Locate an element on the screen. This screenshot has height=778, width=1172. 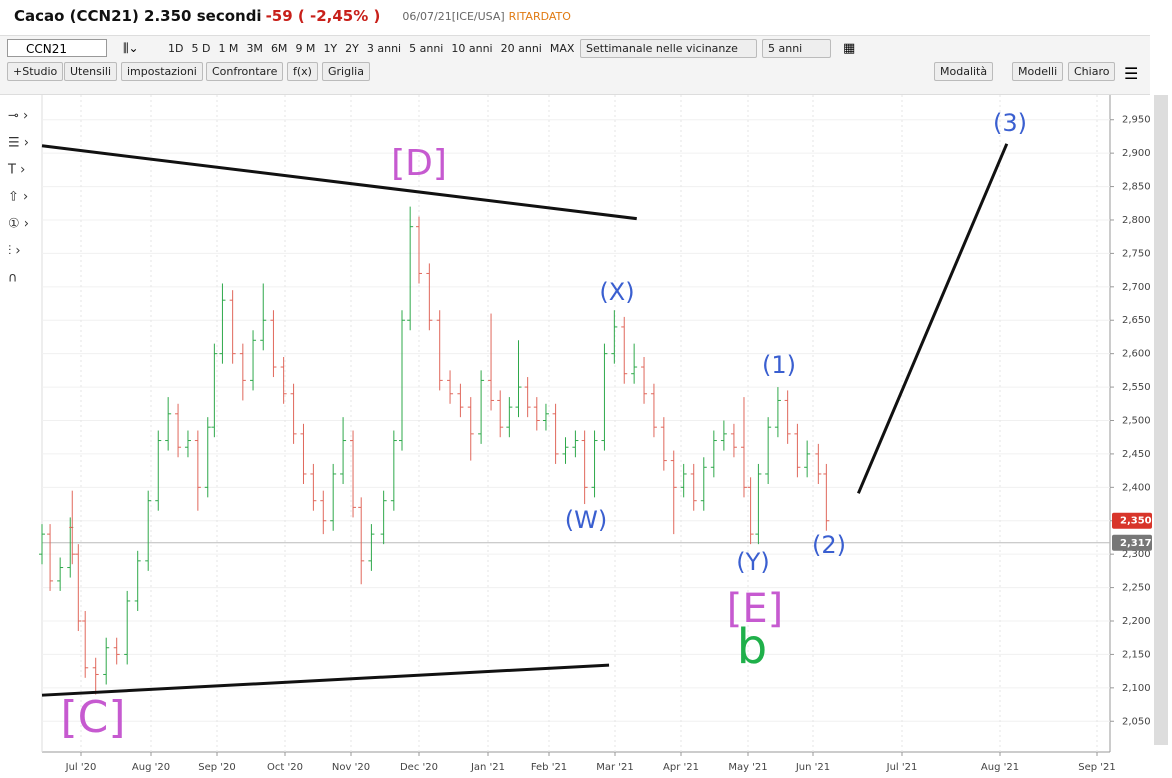
tool-button: Confrontare is located at coordinates (245, 71).